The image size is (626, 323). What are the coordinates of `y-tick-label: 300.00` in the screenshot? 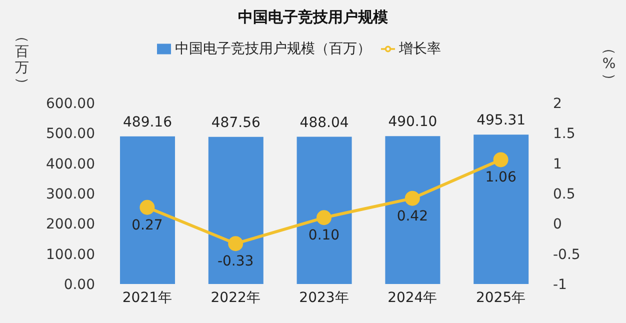 It's located at (70, 194).